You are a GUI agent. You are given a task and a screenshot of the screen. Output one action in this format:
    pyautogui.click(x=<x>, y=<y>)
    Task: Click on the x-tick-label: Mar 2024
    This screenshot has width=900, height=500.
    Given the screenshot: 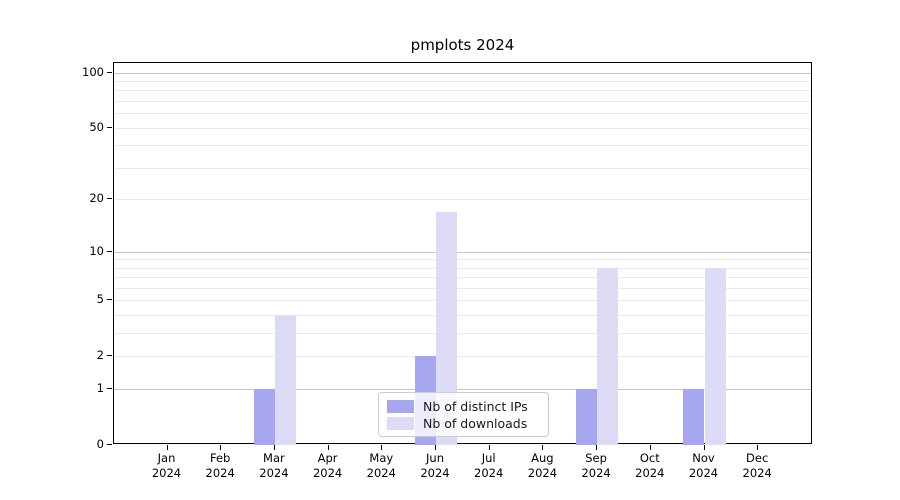 What is the action you would take?
    pyautogui.click(x=274, y=466)
    